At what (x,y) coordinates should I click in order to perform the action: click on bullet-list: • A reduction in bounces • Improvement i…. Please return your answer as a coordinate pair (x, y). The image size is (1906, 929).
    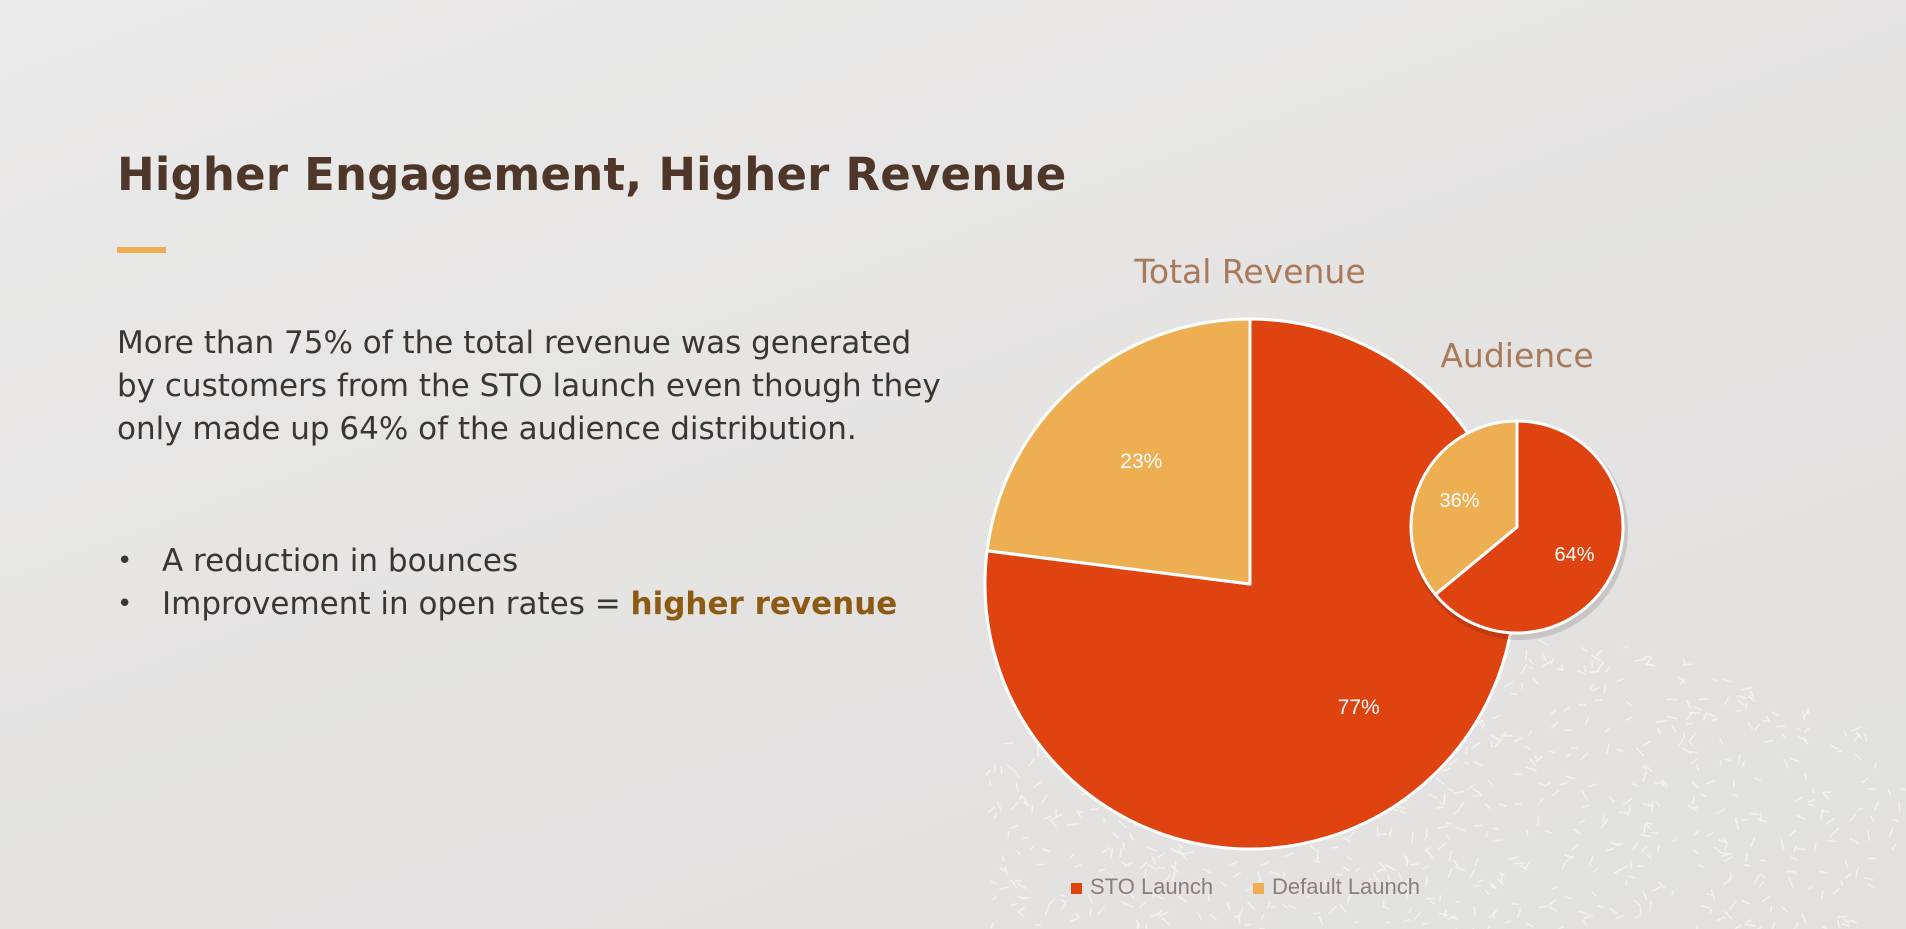
    Looking at the image, I should click on (567, 583).